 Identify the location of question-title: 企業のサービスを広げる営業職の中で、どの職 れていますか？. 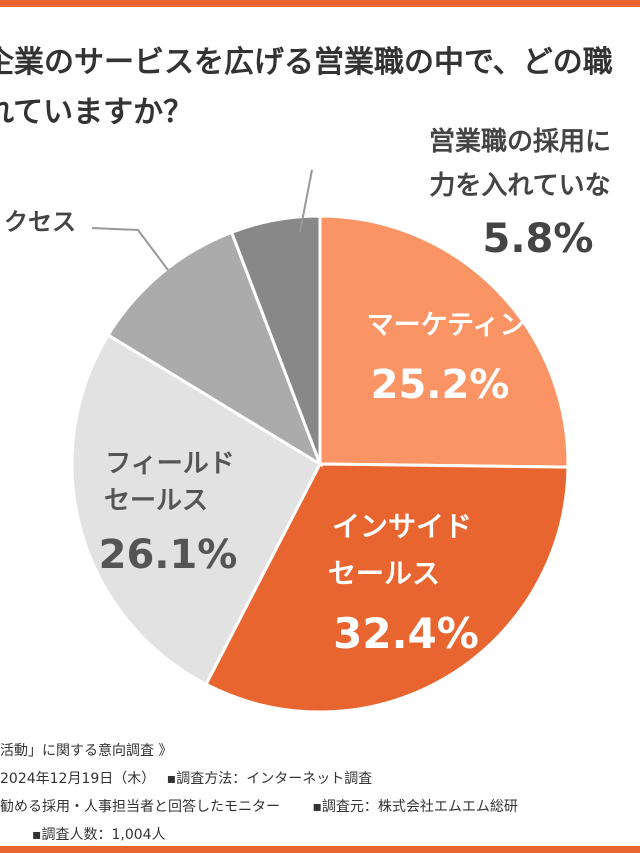
(320, 88).